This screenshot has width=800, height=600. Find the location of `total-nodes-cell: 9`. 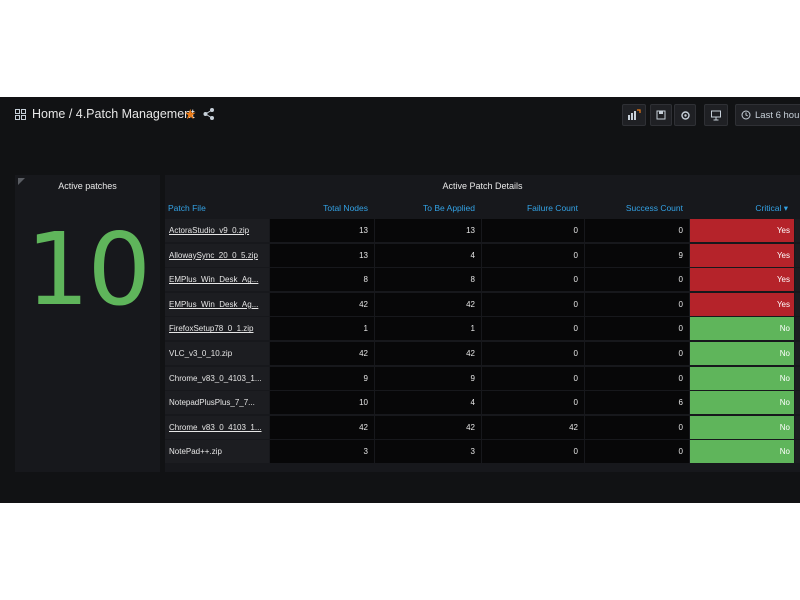

total-nodes-cell: 9 is located at coordinates (322, 378).